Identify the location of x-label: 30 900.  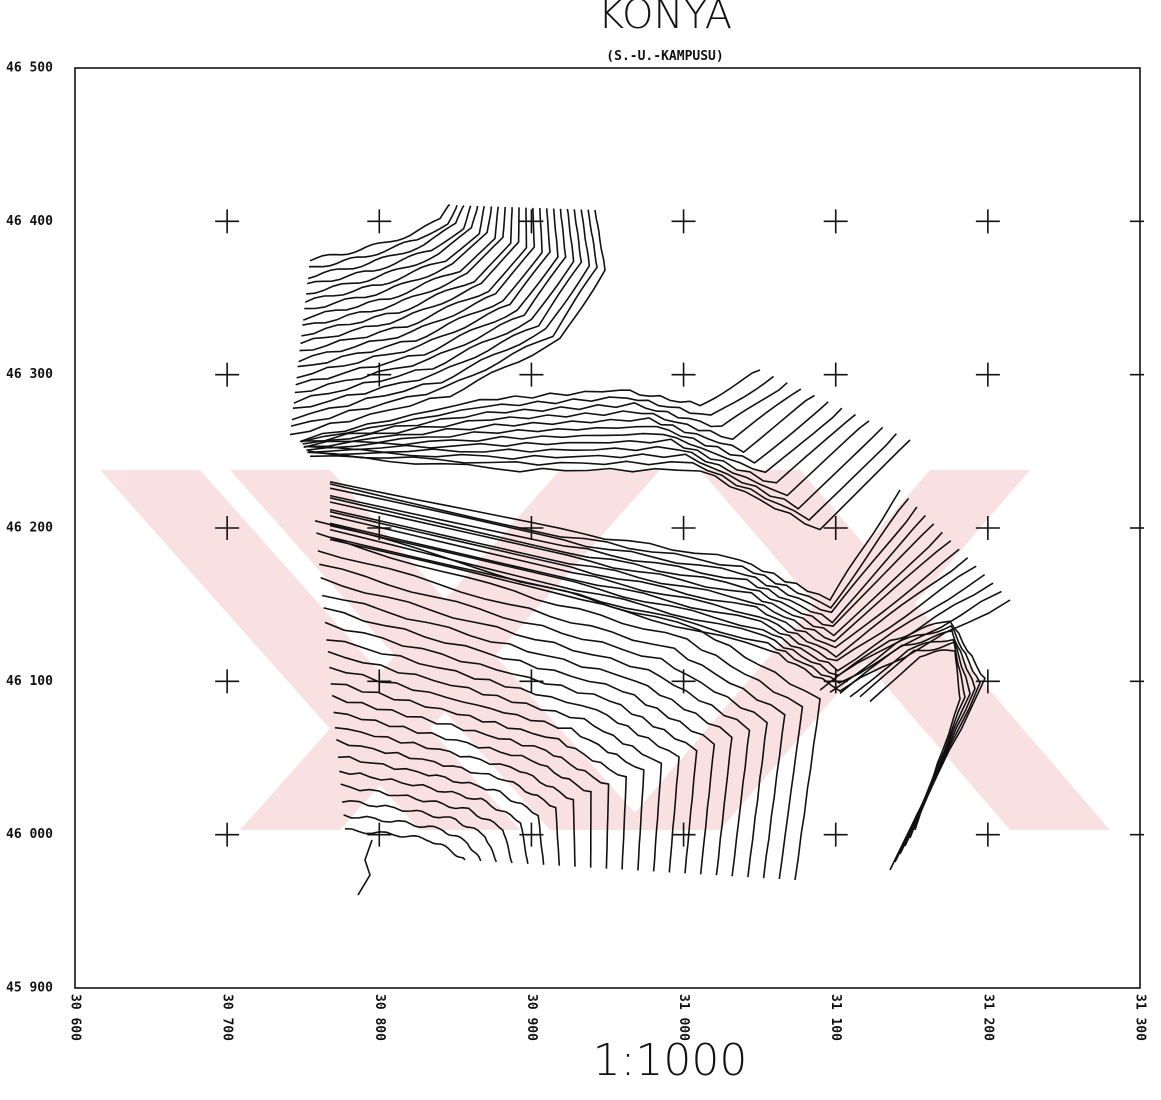
(531, 1017).